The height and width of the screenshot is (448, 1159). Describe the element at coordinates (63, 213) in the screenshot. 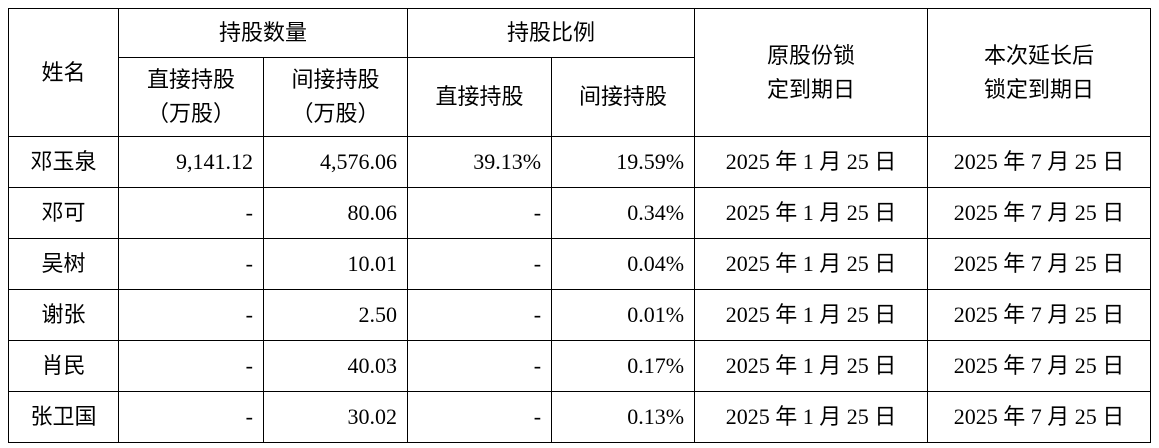

I see `data-cell: 邓可` at that location.